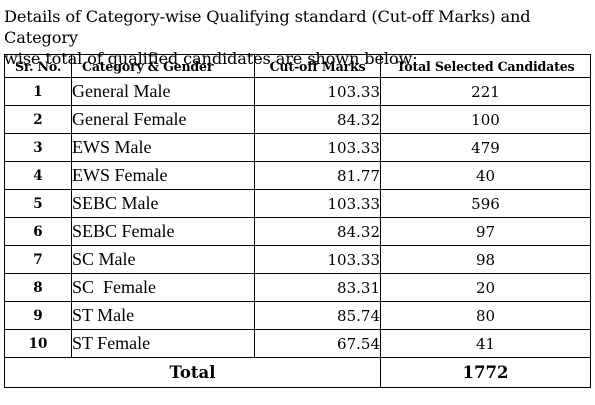 Image resolution: width=595 pixels, height=405 pixels. What do you see at coordinates (163, 315) in the screenshot?
I see `category-cell: ST Male` at bounding box center [163, 315].